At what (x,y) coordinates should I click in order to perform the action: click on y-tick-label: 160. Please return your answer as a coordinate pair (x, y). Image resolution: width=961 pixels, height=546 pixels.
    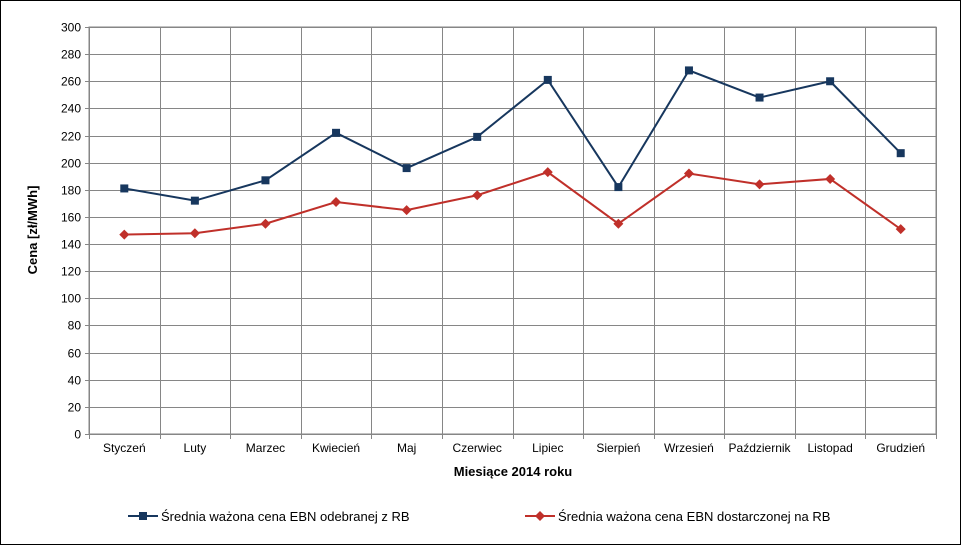
    Looking at the image, I should click on (71, 218).